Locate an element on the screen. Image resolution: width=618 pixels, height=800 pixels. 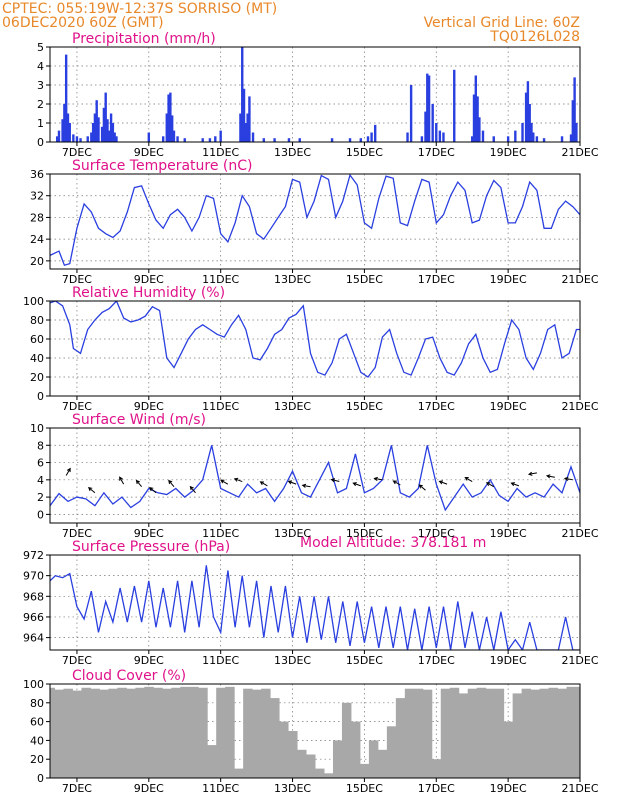
y-tick-label: 968 is located at coordinates (33, 596).